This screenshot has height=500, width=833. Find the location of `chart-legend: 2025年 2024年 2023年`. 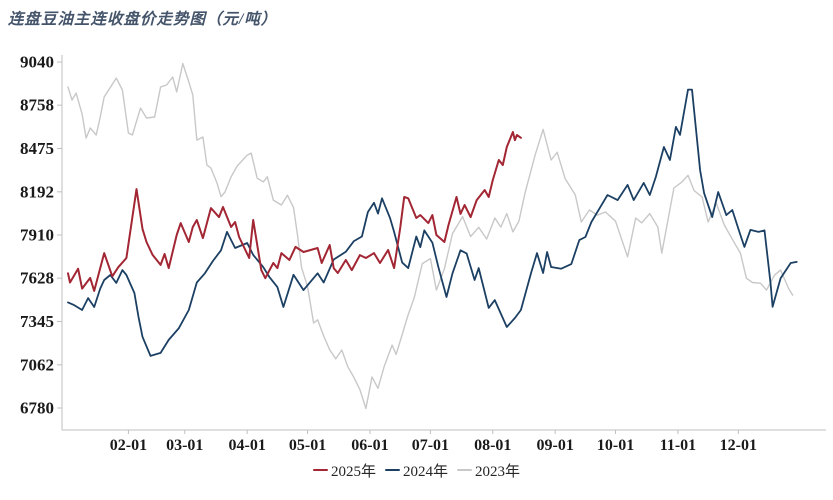

chart-legend: 2025年 2024年 2023年 is located at coordinates (416, 470).